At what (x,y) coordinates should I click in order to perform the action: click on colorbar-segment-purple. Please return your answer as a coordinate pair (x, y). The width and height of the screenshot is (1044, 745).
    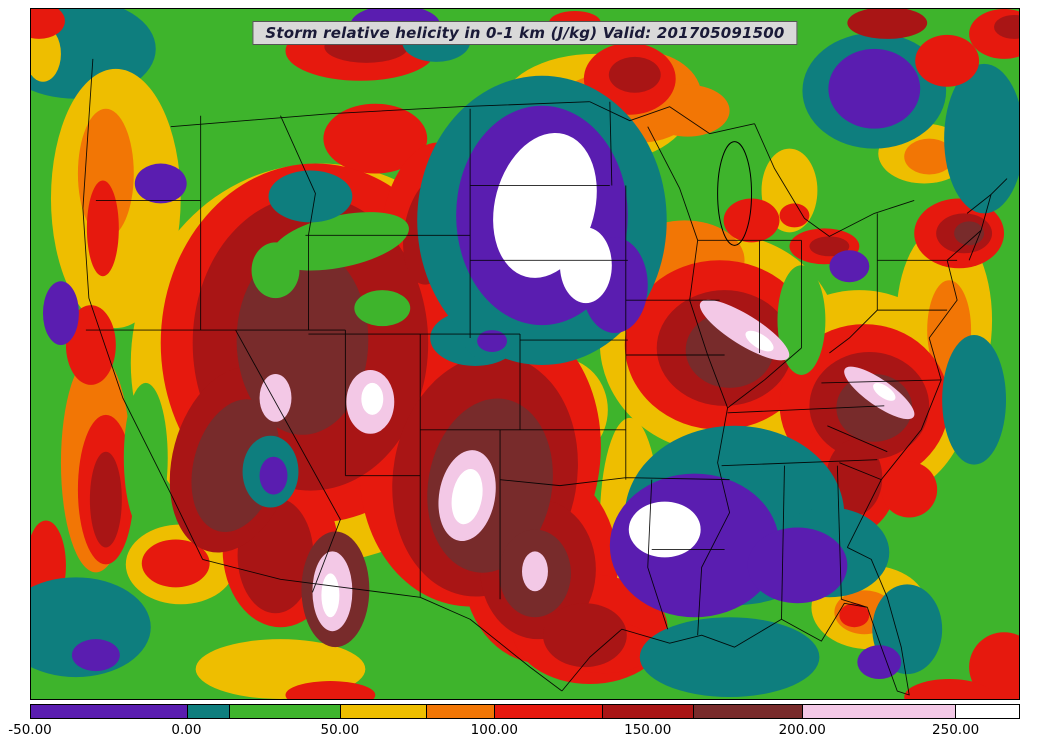
    Looking at the image, I should click on (109, 711).